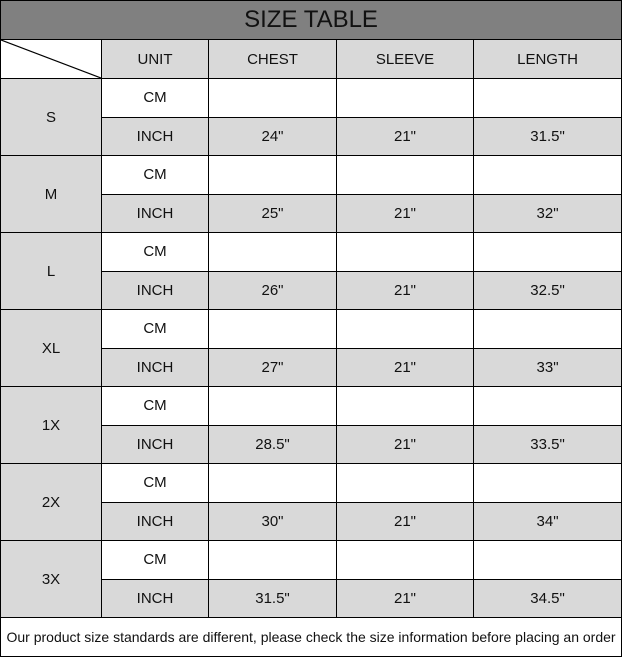 The width and height of the screenshot is (622, 667). Describe the element at coordinates (547, 290) in the screenshot. I see `length-inch-cell: 32.5"` at that location.